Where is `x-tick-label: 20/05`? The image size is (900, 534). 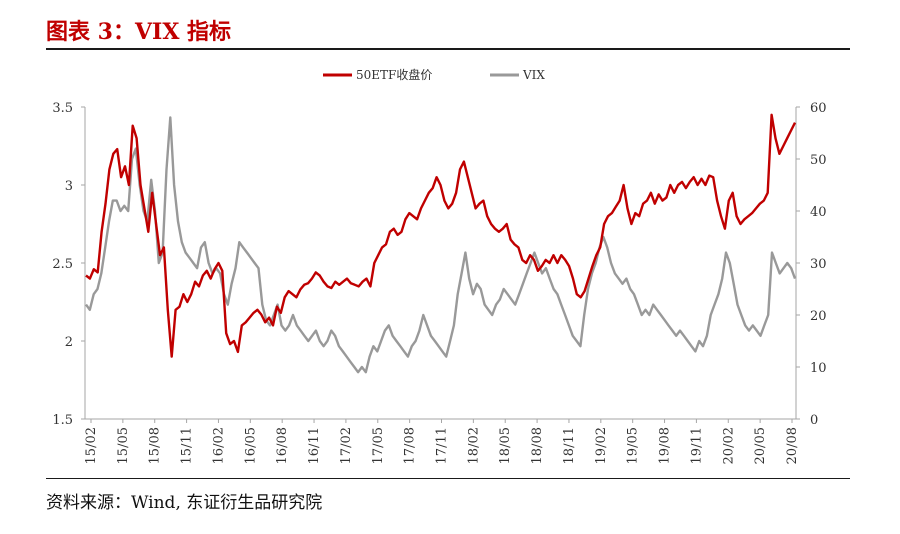
x-tick-label: 20/05 is located at coordinates (760, 445).